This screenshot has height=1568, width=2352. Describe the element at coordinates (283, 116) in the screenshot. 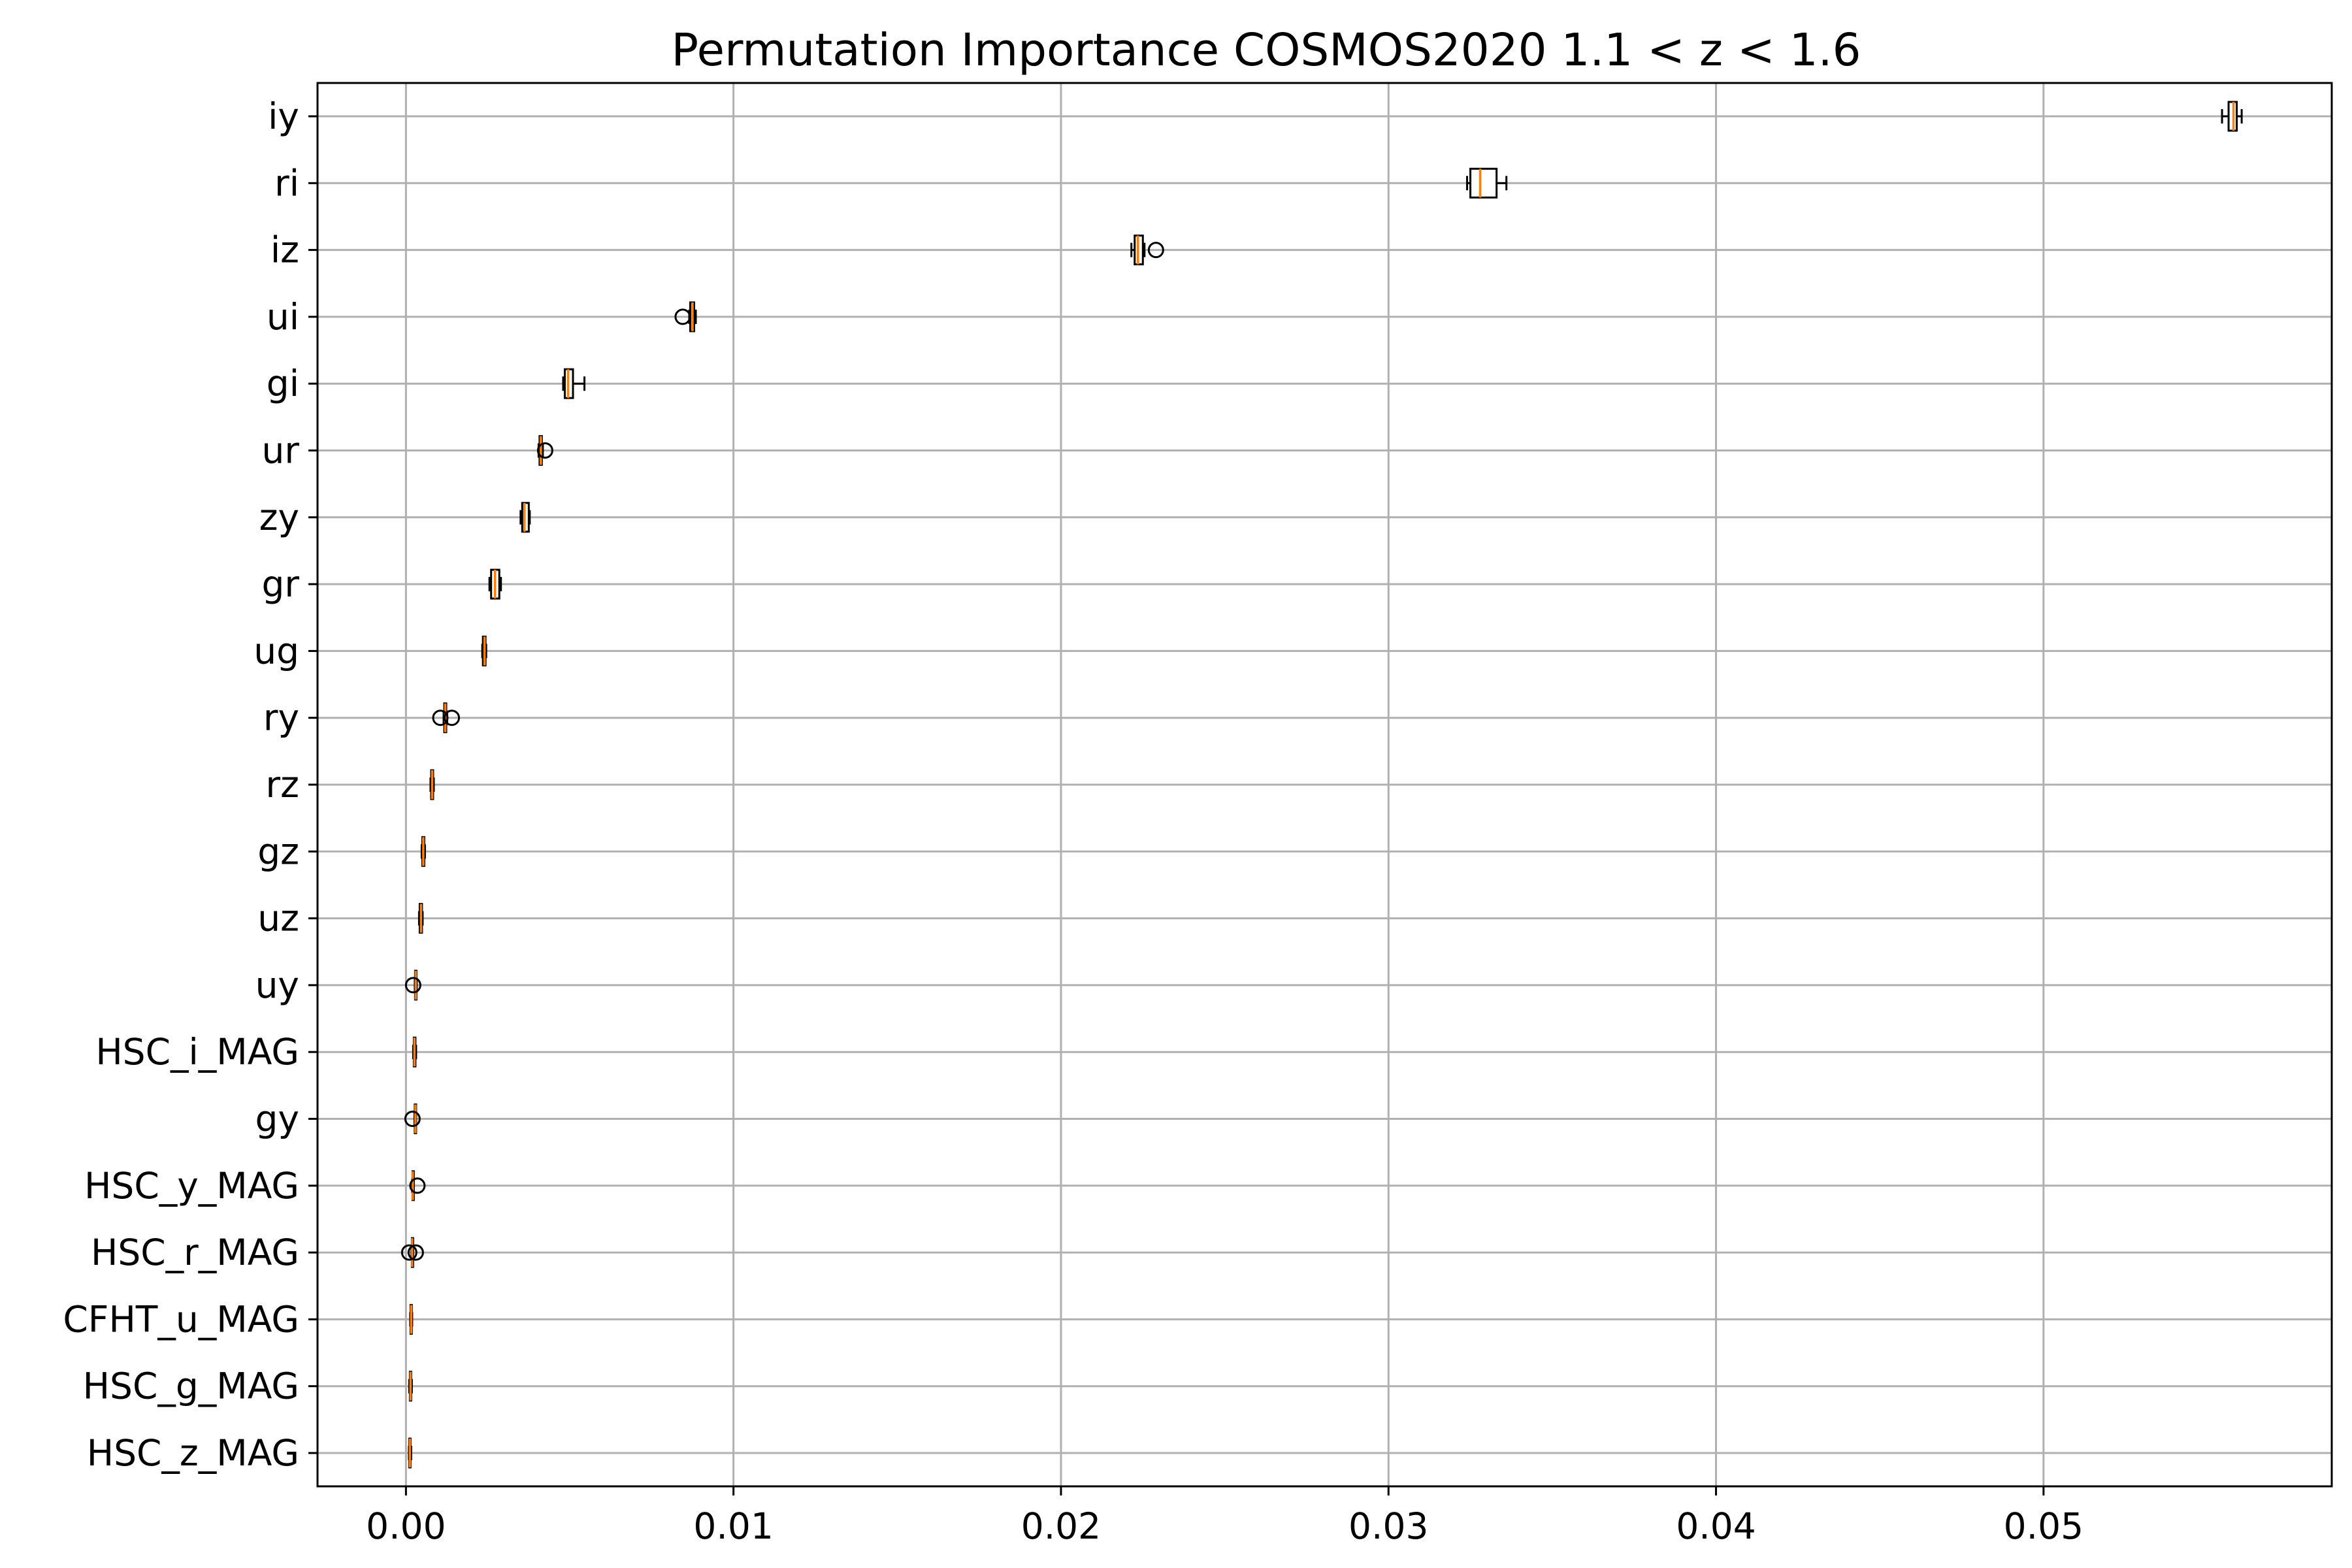

I see `y-tick-label: iy` at that location.